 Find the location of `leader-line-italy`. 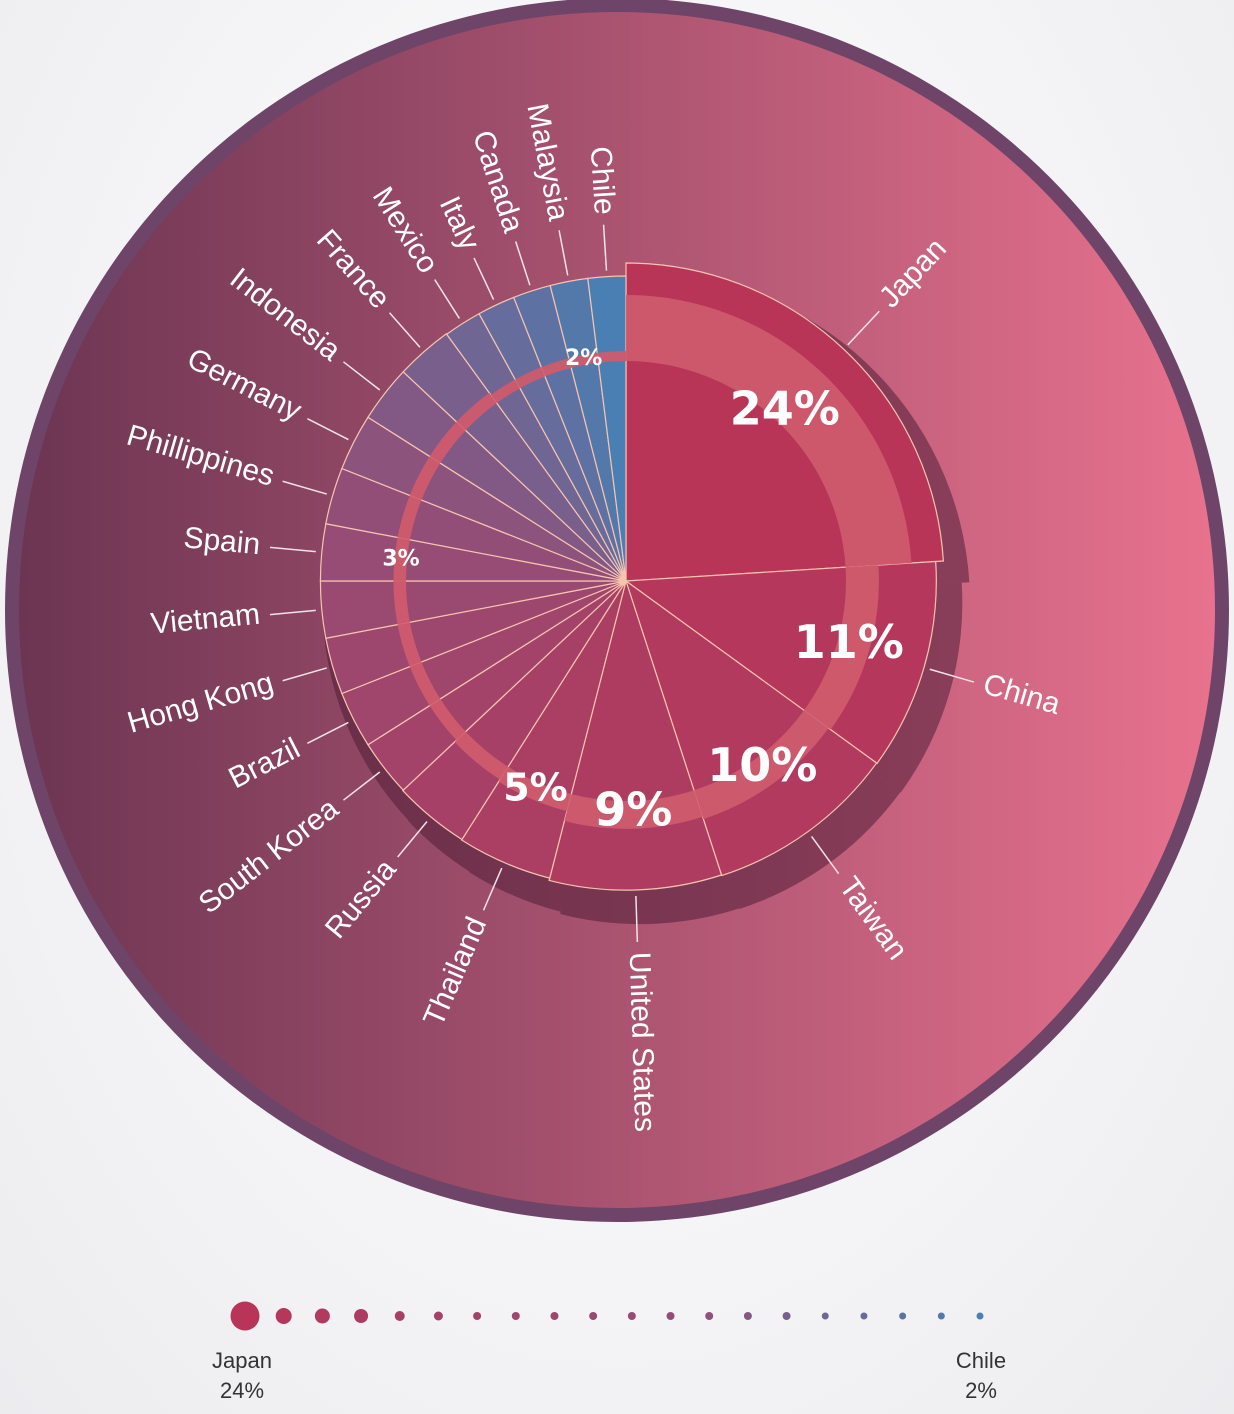

leader-line-italy is located at coordinates (484, 278).